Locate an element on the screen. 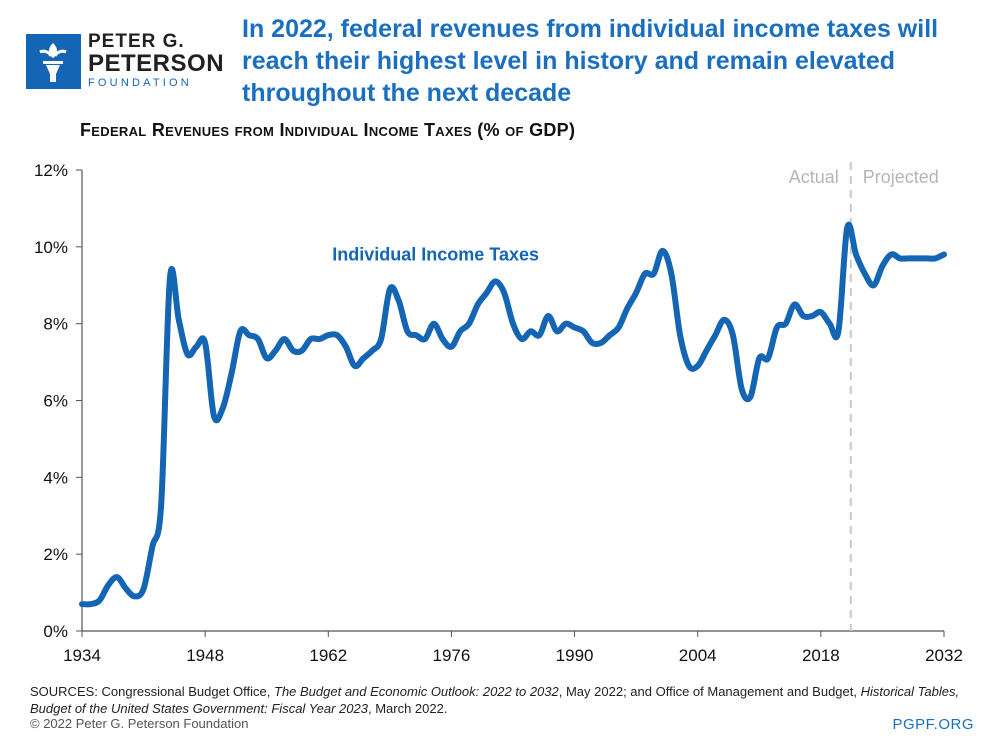 This screenshot has width=1000, height=750. x-tick-label: 1962 is located at coordinates (328, 655).